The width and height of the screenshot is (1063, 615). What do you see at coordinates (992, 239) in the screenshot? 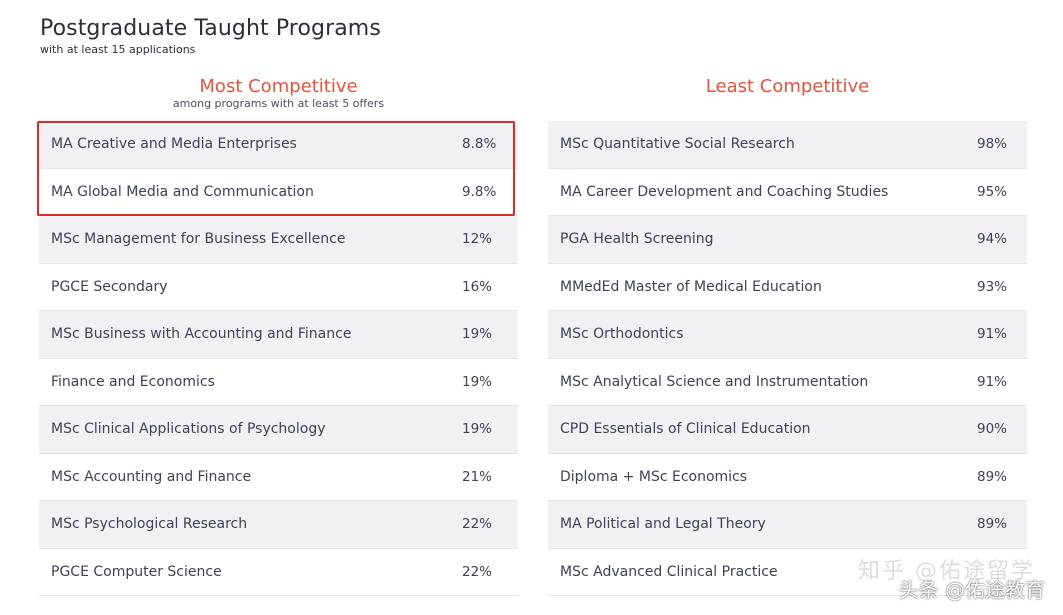
I see `acceptance-rate: 94%` at bounding box center [992, 239].